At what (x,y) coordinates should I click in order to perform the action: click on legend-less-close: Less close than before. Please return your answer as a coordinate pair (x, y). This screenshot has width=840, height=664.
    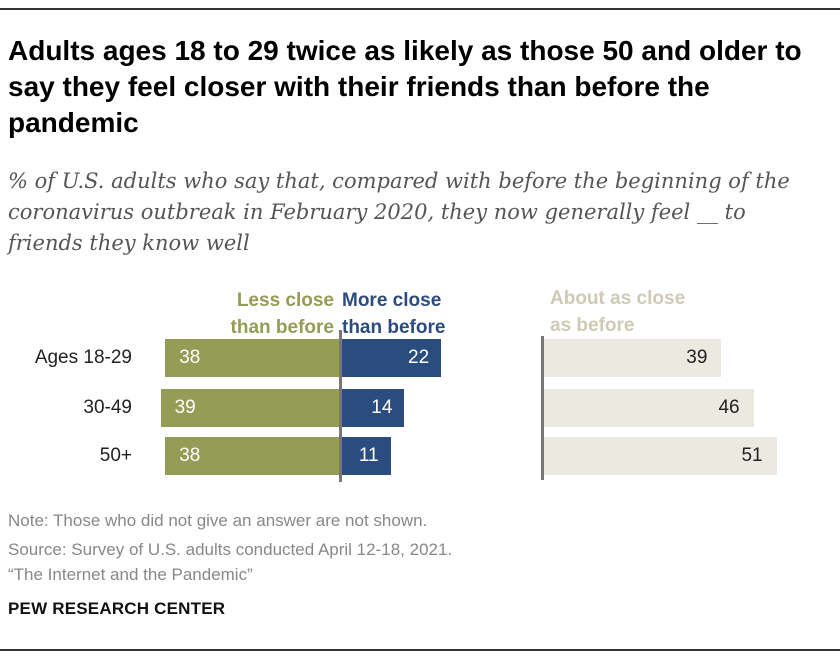
    Looking at the image, I should click on (254, 314).